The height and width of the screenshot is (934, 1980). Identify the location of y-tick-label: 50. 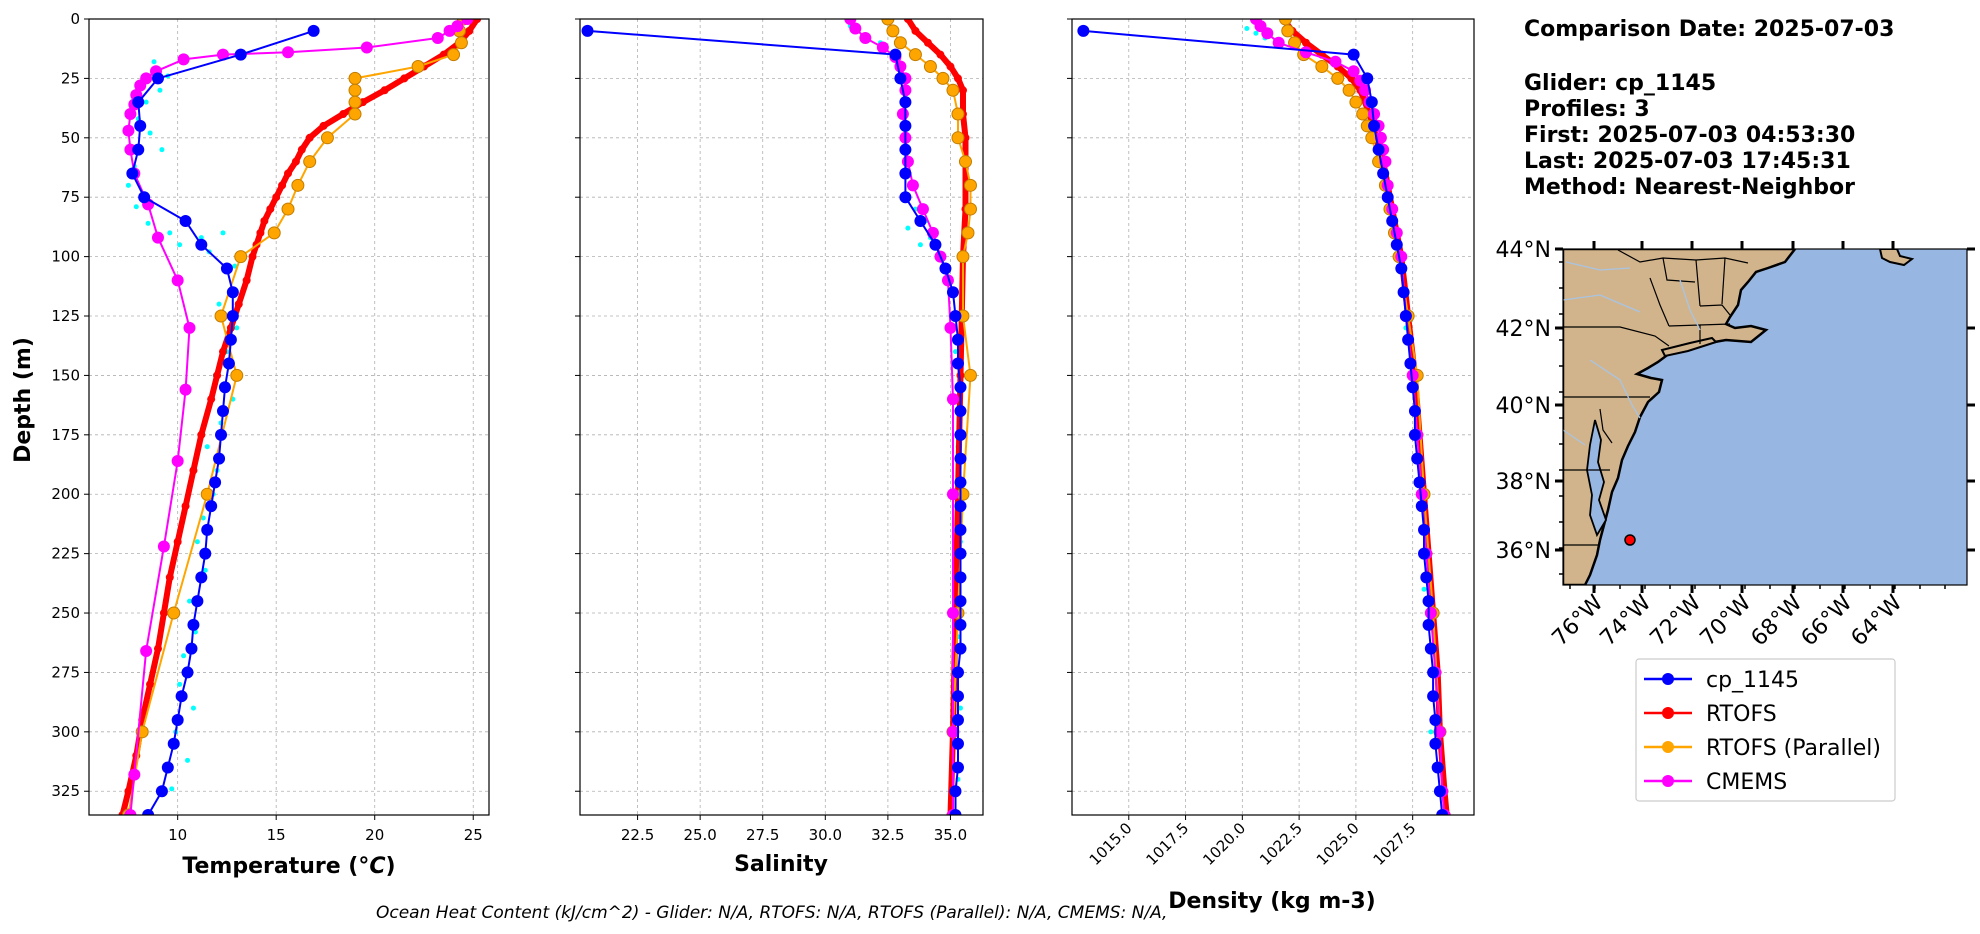
(70, 138).